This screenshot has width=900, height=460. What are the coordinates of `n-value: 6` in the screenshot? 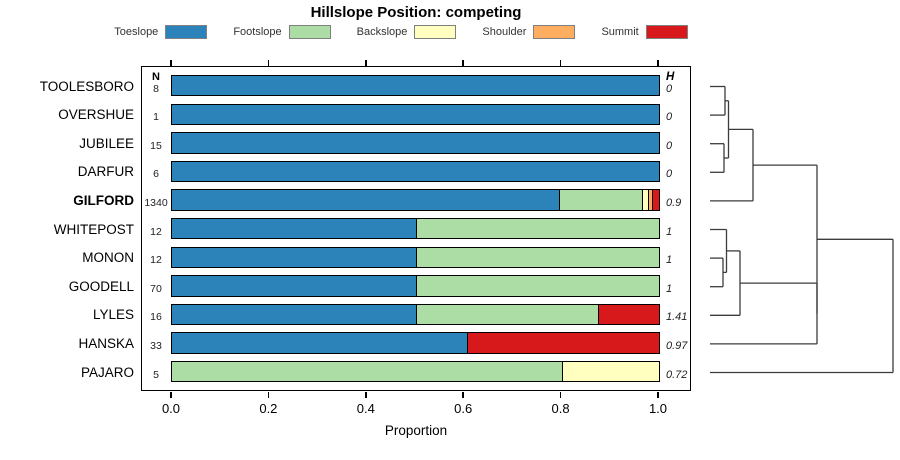 It's located at (156, 174).